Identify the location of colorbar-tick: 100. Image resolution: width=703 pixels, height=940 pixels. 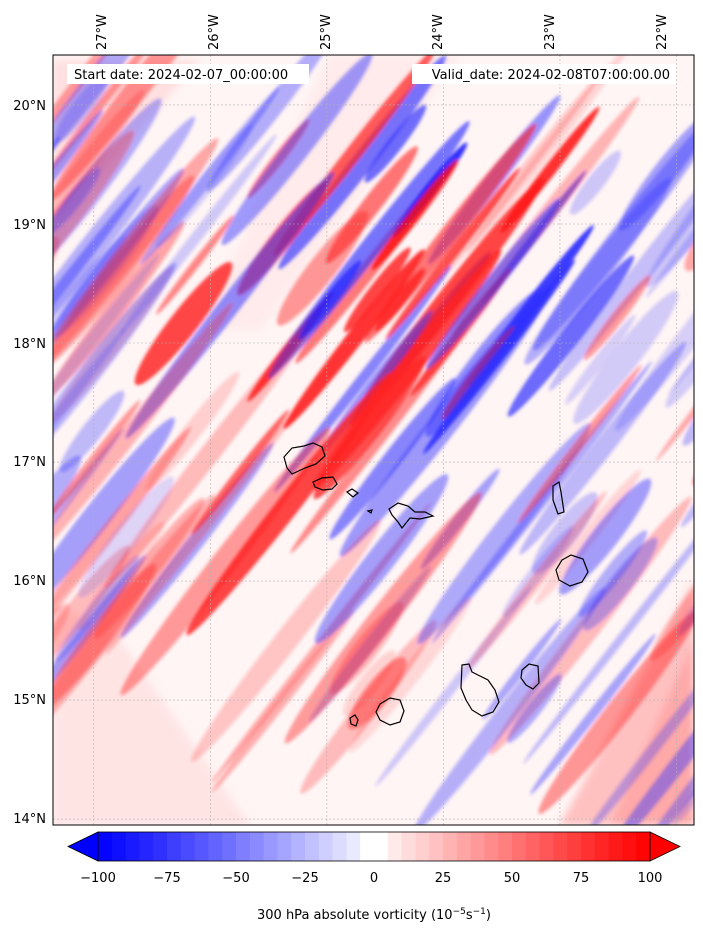
(650, 878).